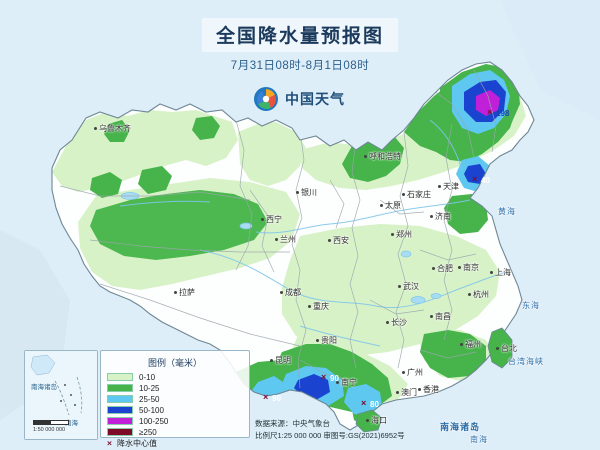 The height and width of the screenshot is (450, 600). Describe the element at coordinates (374, 404) in the screenshot. I see `rain-center-value: 80` at that location.